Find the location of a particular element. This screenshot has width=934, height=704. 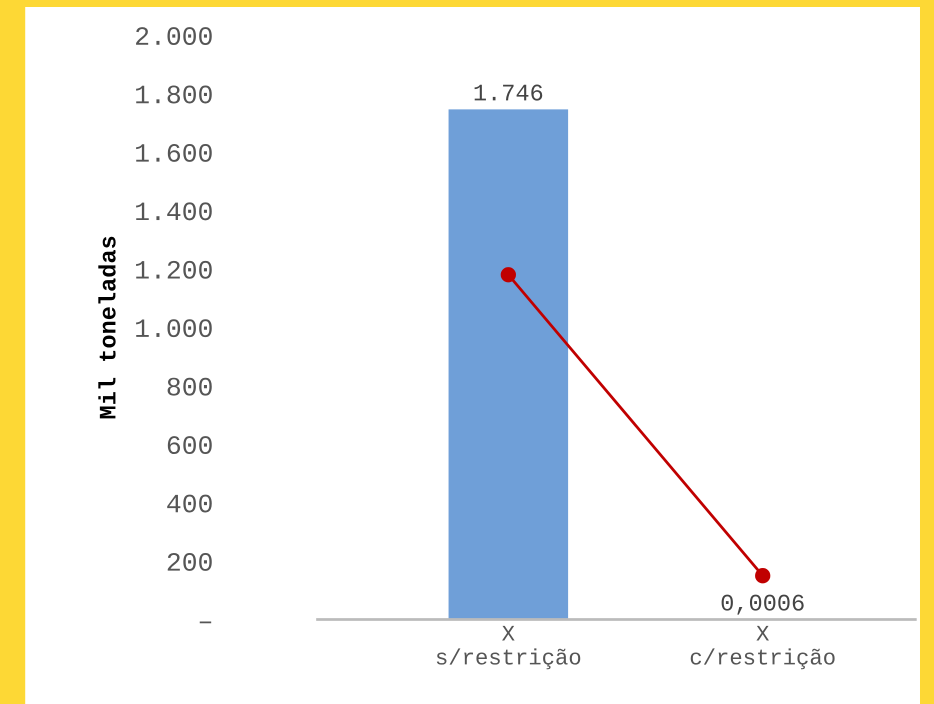

y-tick-label: 200 is located at coordinates (190, 562).